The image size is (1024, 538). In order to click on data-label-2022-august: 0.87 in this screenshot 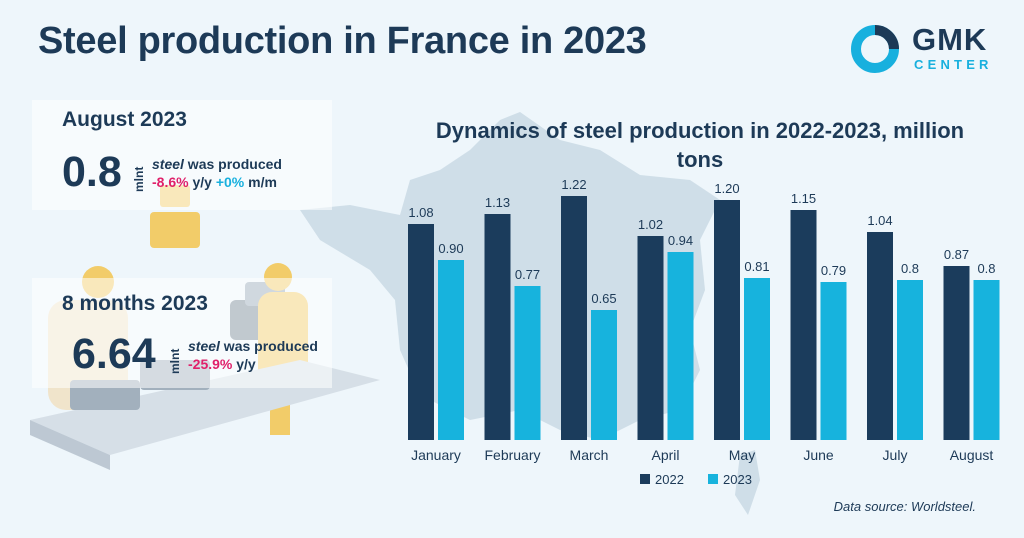, I will do `click(956, 254)`.